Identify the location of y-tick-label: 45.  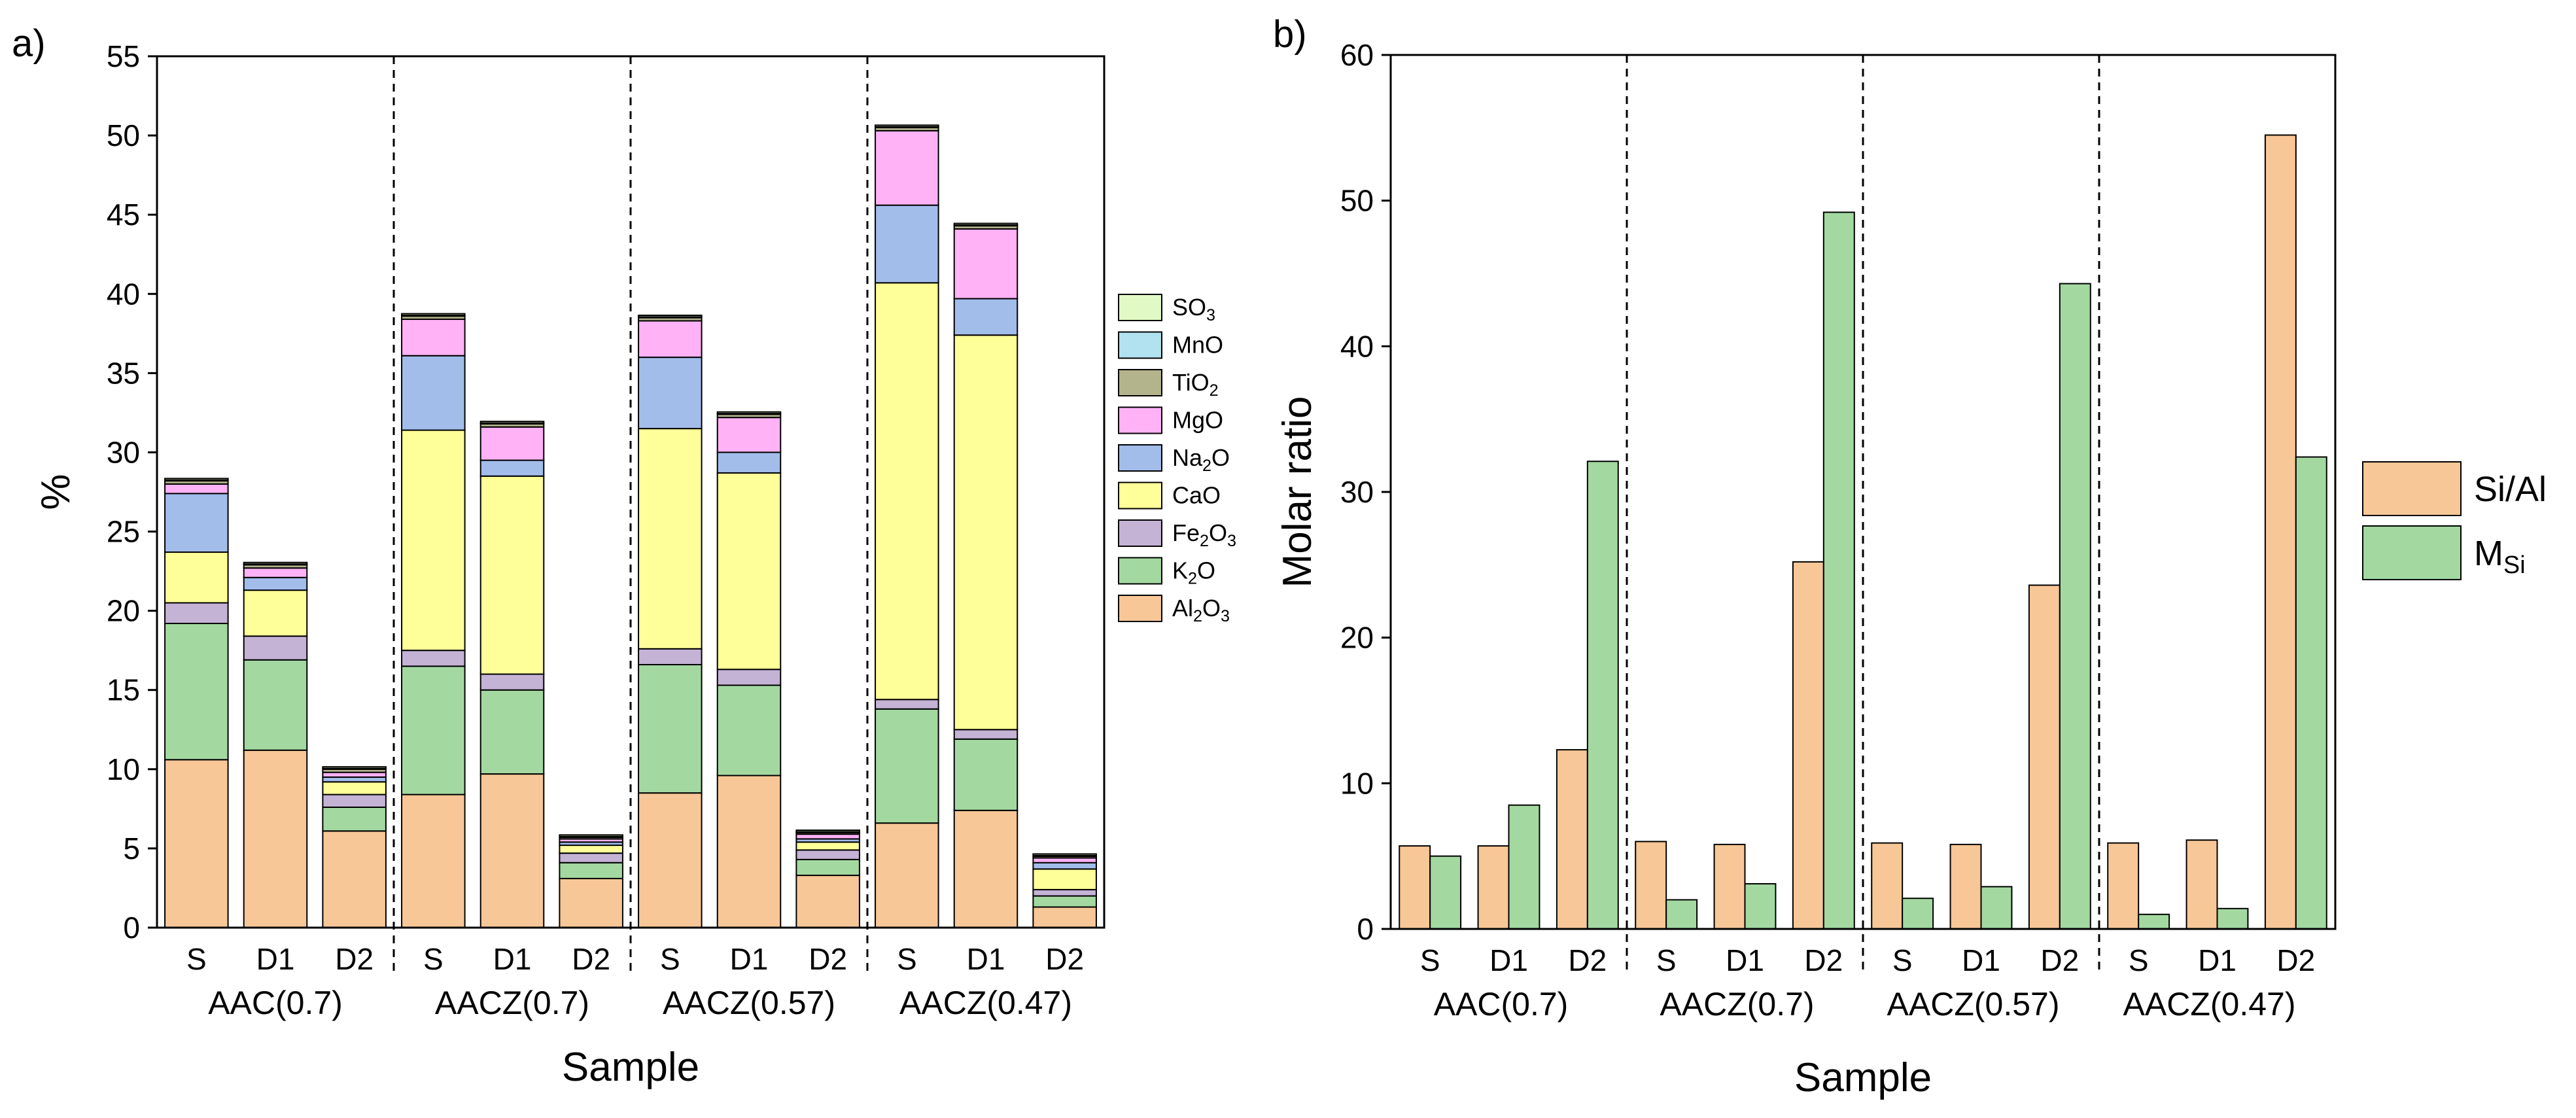
(124, 215).